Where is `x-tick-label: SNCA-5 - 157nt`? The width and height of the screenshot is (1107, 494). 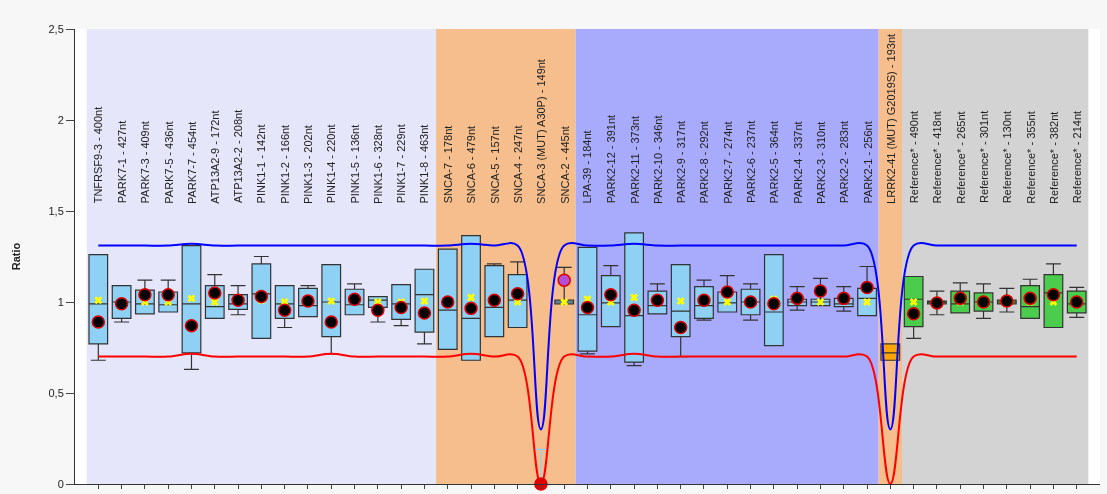 x-tick-label: SNCA-5 - 157nt is located at coordinates (494, 165).